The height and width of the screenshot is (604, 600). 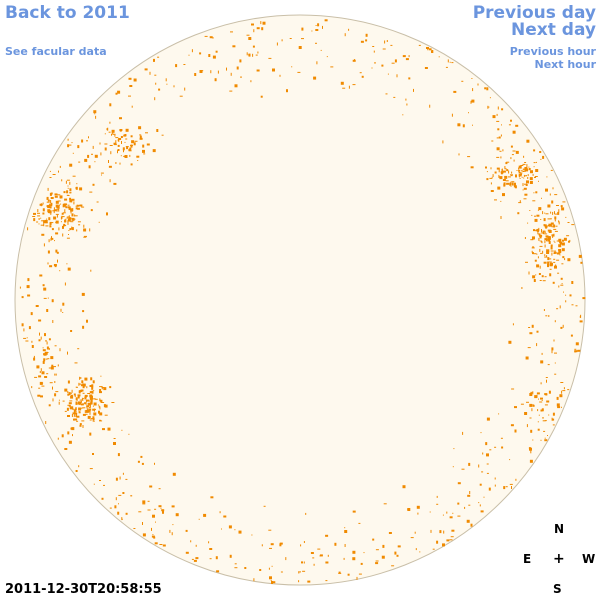 What do you see at coordinates (552, 51) in the screenshot?
I see `previous-hour-link: Previous hour` at bounding box center [552, 51].